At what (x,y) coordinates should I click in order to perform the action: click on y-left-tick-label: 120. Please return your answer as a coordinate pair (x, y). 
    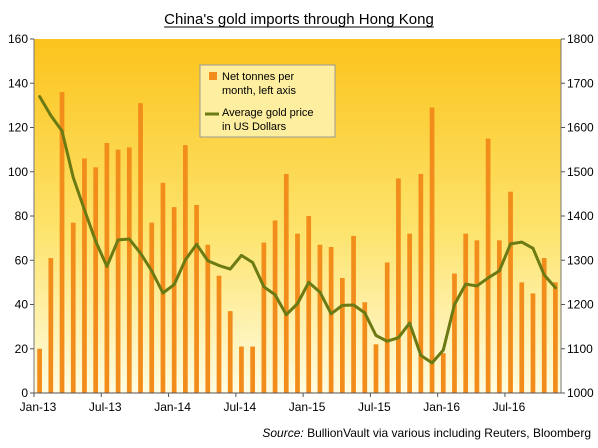
    Looking at the image, I should click on (18, 128).